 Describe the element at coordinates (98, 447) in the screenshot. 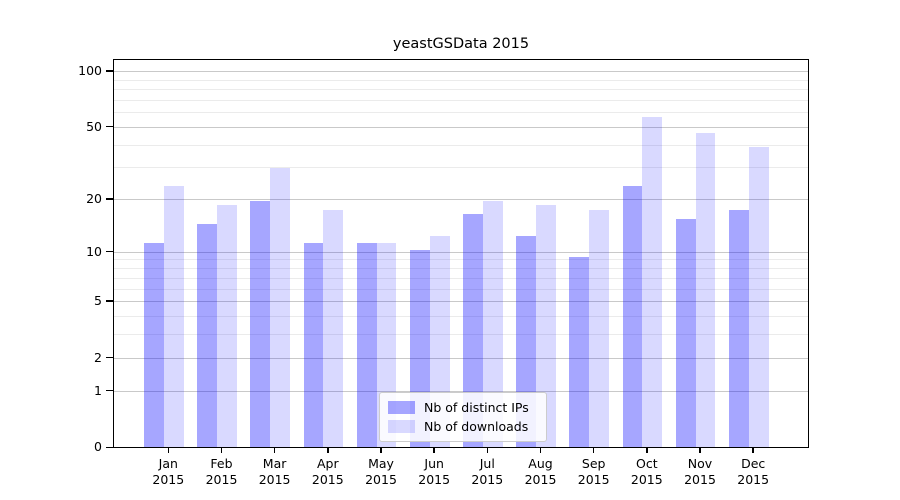

I see `y-axis-tick-label: 0` at that location.